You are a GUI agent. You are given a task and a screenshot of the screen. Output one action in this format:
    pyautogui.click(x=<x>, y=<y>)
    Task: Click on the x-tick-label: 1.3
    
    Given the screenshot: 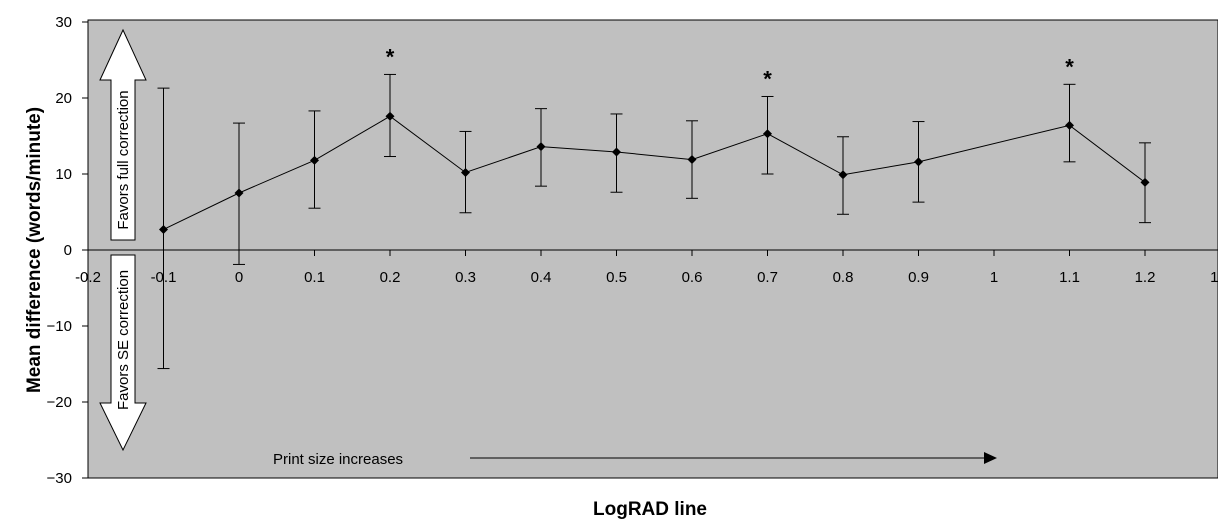 What is the action you would take?
    pyautogui.click(x=1214, y=277)
    